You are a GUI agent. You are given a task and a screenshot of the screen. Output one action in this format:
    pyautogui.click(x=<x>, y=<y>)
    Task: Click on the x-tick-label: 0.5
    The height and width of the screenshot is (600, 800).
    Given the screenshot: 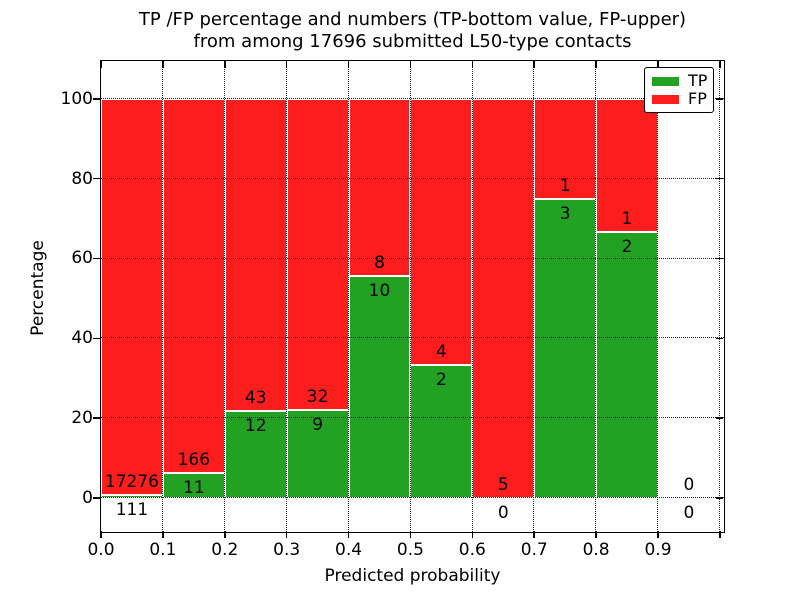 What is the action you would take?
    pyautogui.click(x=410, y=550)
    